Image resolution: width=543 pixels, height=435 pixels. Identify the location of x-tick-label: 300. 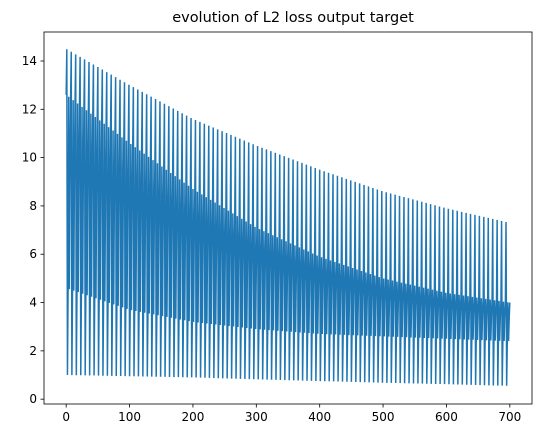
(256, 417).